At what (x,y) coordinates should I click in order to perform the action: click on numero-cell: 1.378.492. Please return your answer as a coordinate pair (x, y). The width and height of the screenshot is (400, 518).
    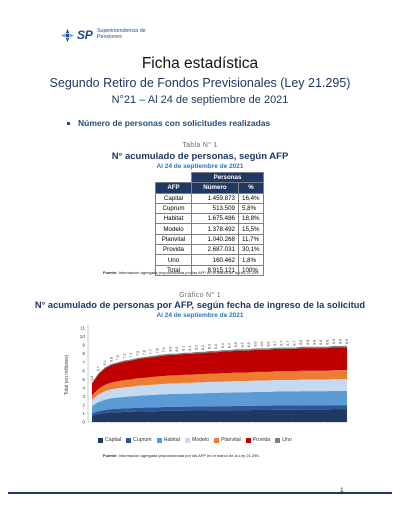
    Looking at the image, I should click on (215, 229).